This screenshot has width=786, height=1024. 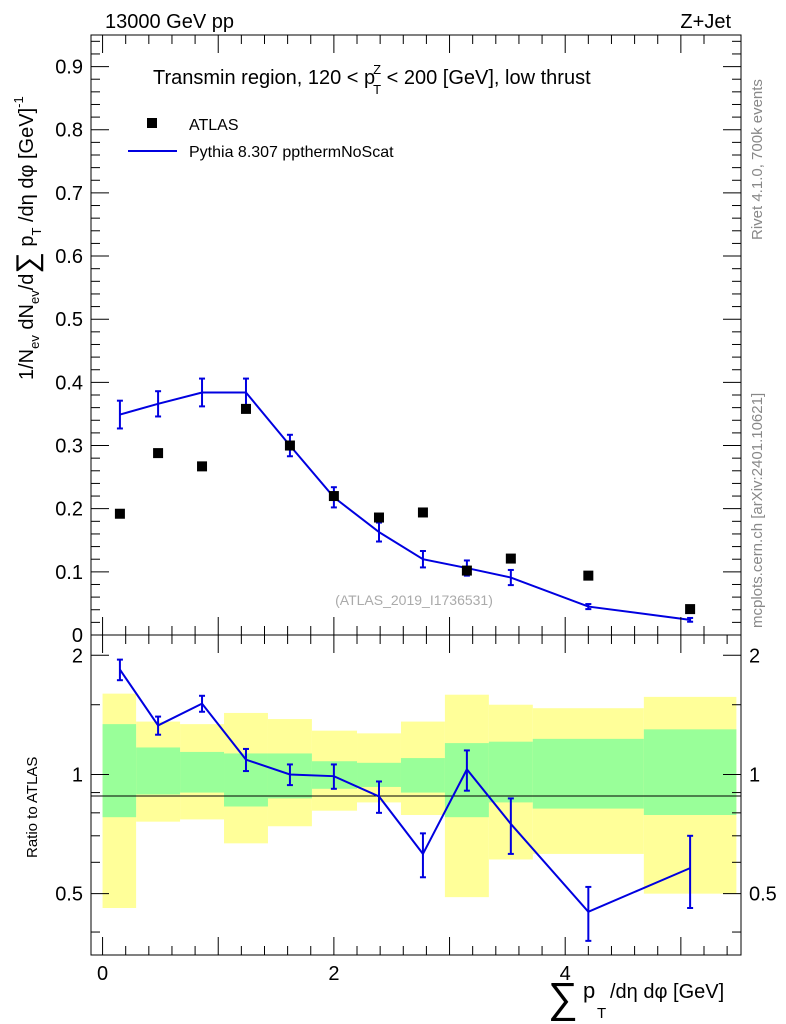 What do you see at coordinates (69, 510) in the screenshot?
I see `main-ytick-label: 0.2` at bounding box center [69, 510].